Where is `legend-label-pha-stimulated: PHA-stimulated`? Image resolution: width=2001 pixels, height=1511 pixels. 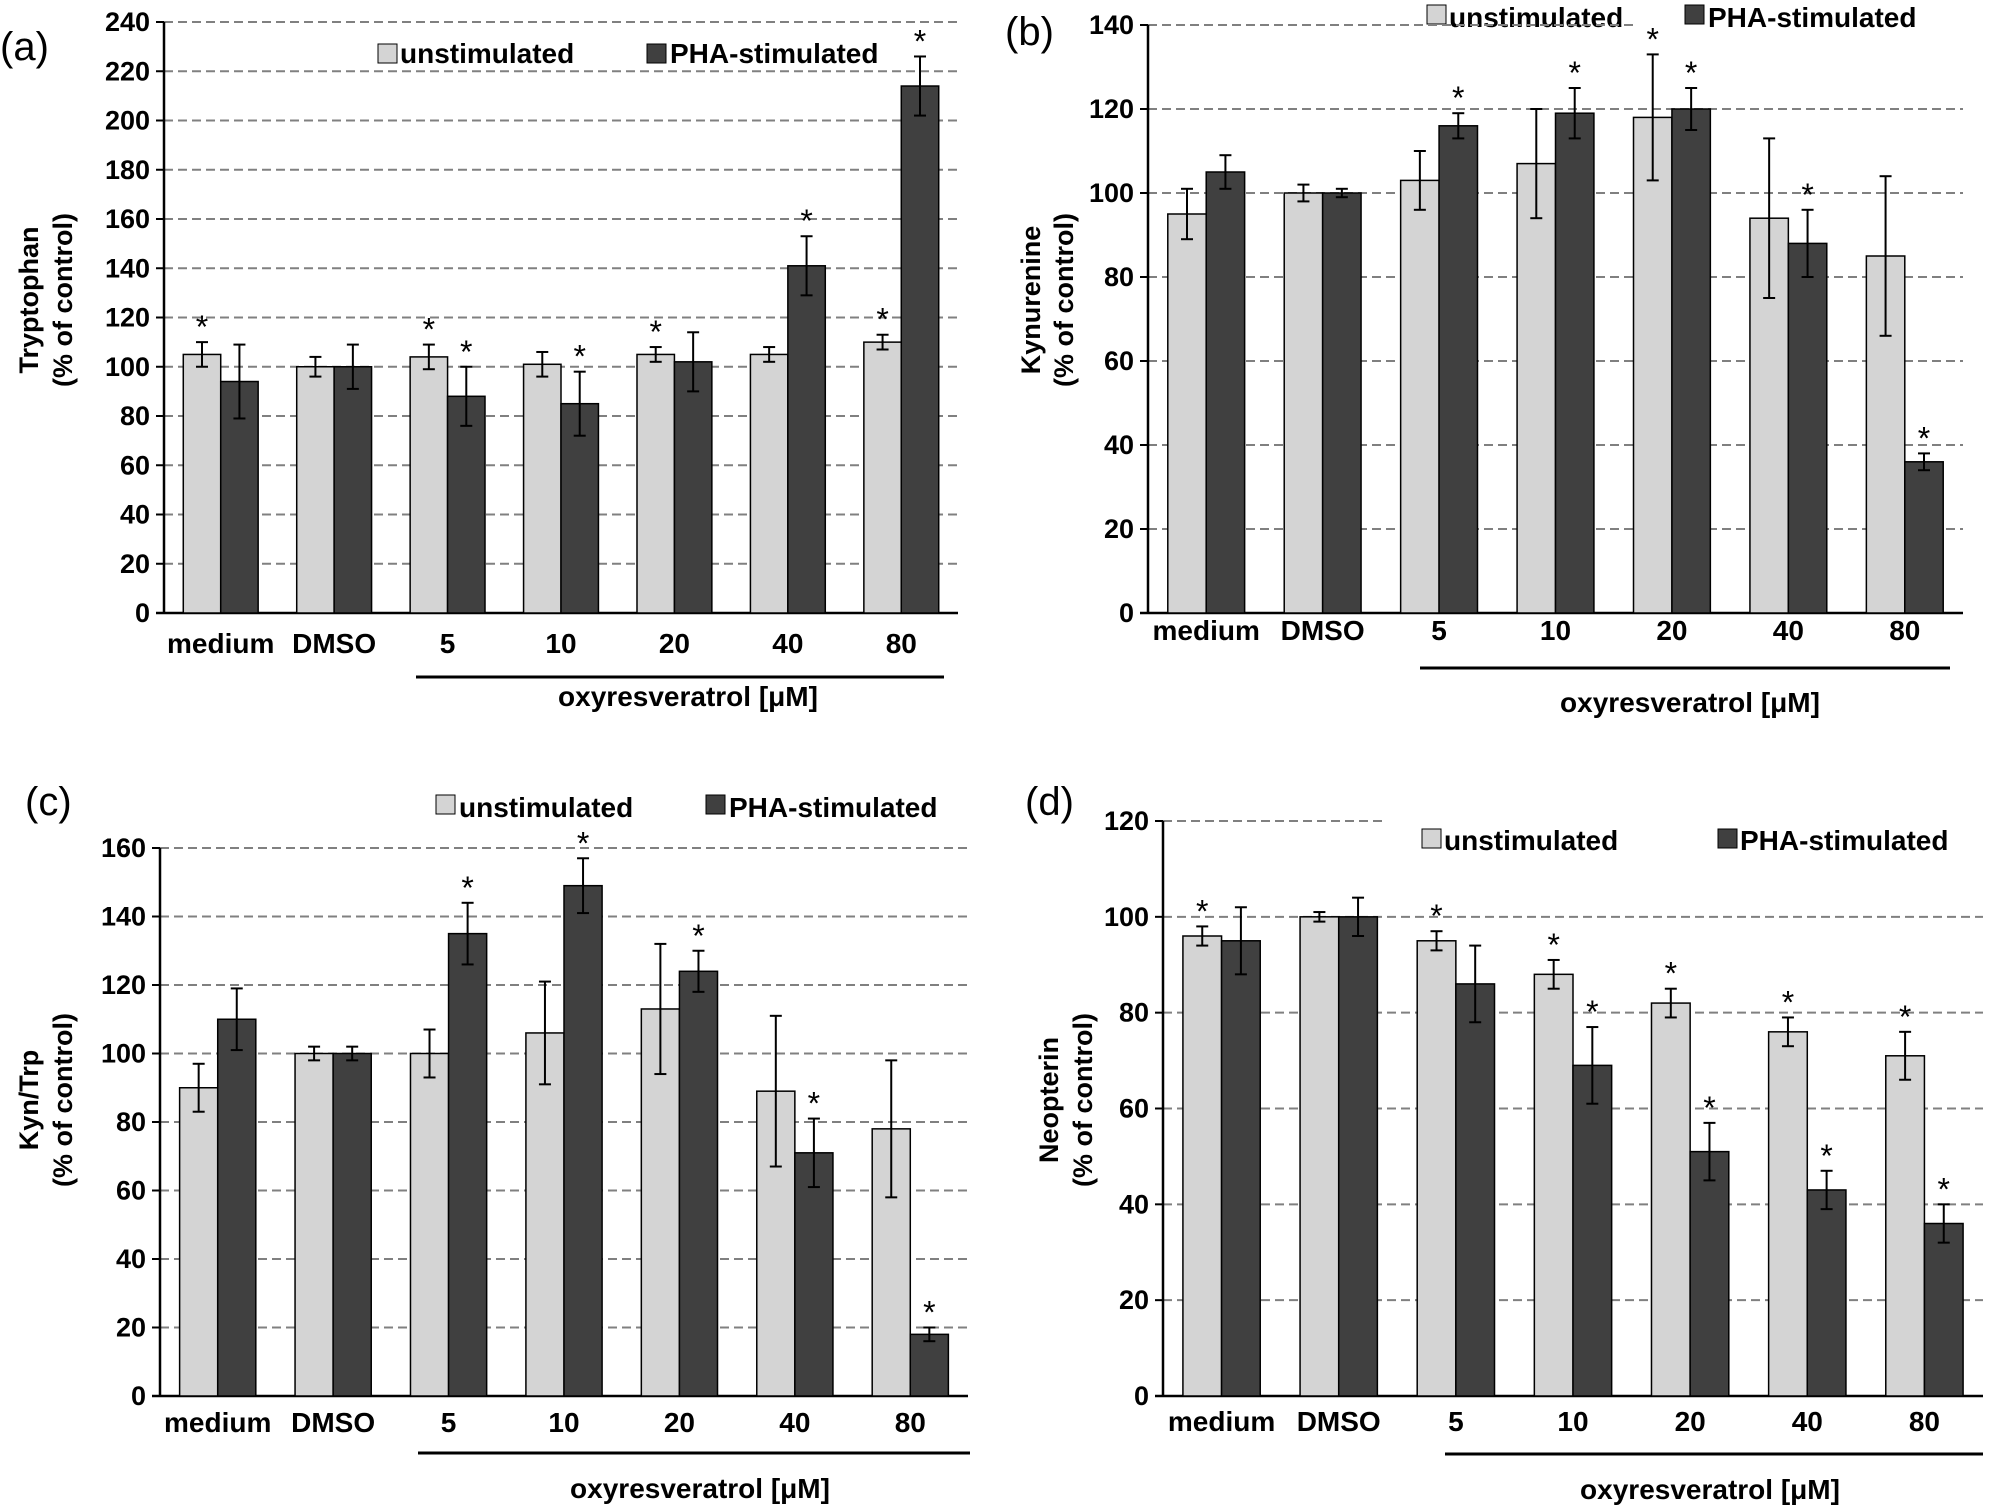 legend-label-pha-stimulated: PHA-stimulated is located at coordinates (1812, 17).